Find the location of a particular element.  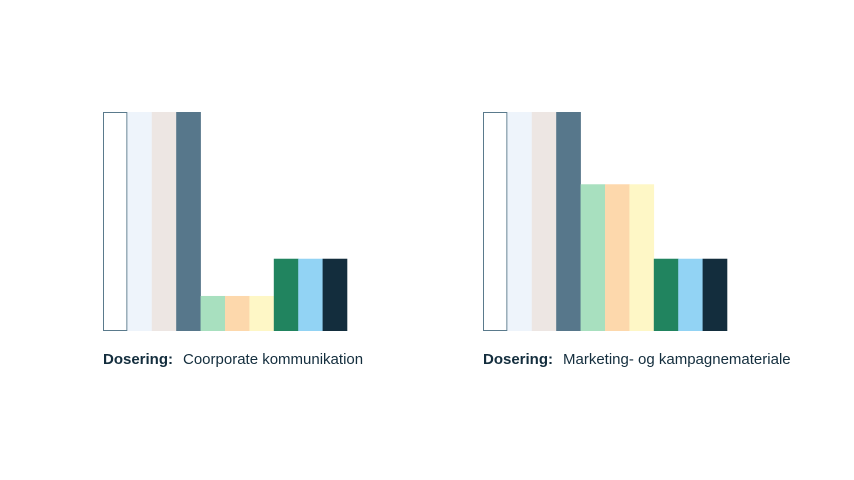

chart-title: Coorporate kommunikation is located at coordinates (273, 359).